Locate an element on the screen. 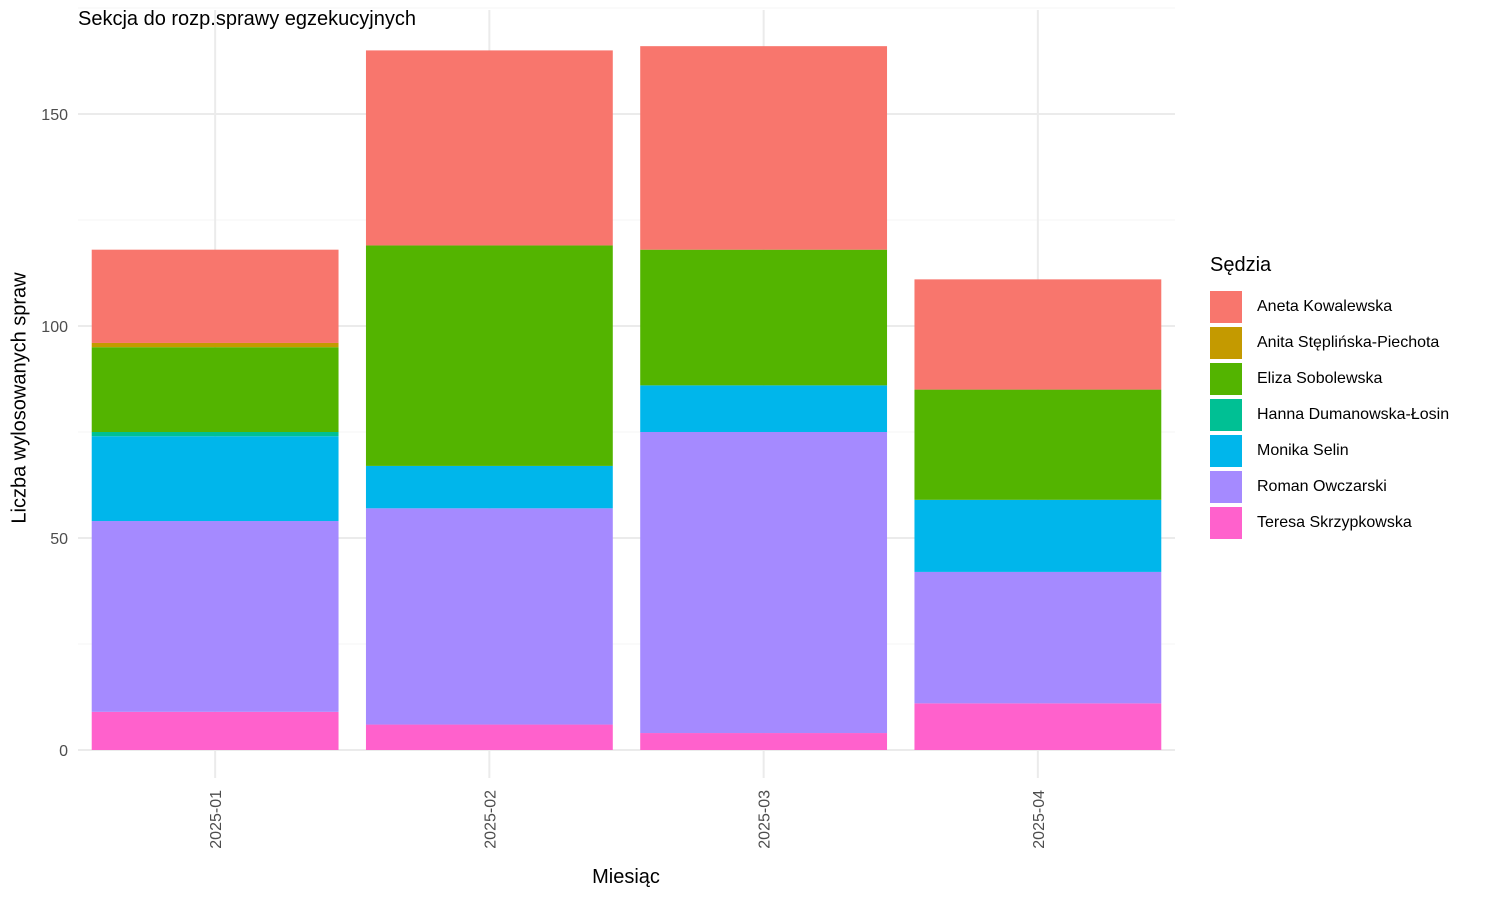 This screenshot has width=1500, height=900. x-tick-label: 2025-03 is located at coordinates (765, 819).